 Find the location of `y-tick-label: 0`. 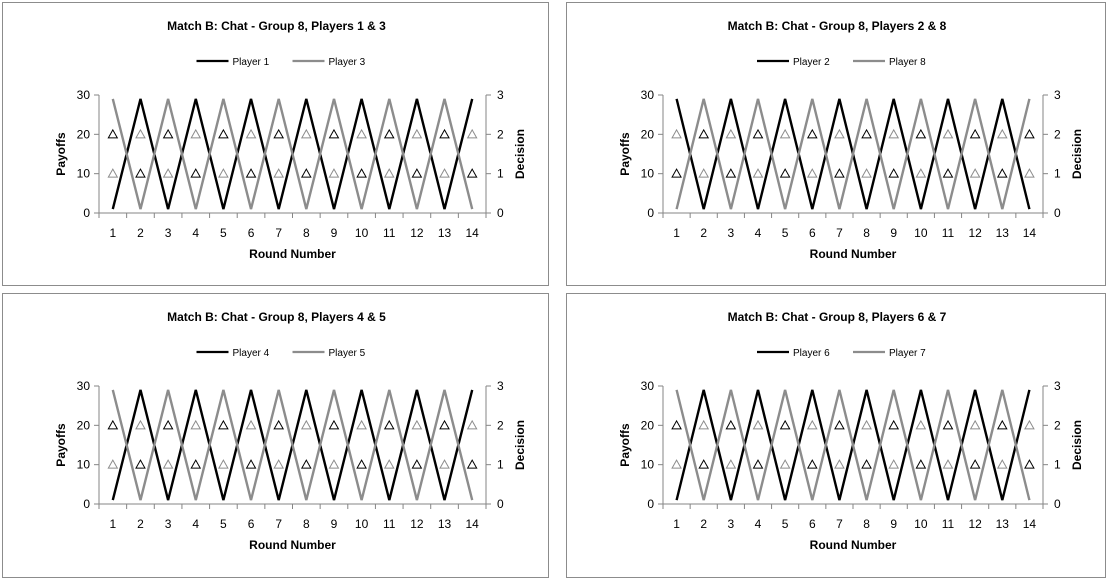

y-tick-label: 0 is located at coordinates (650, 504).